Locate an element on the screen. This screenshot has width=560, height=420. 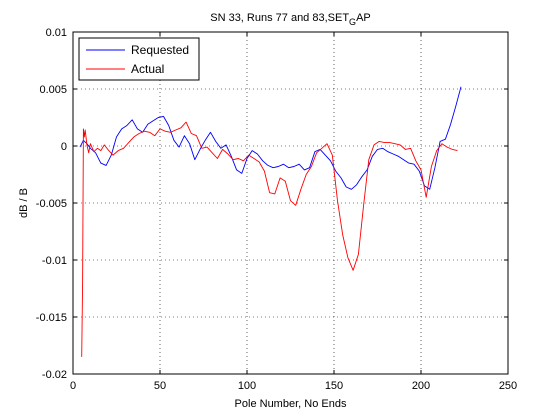
x-axis-label: Pole Number, No Ends is located at coordinates (291, 404).